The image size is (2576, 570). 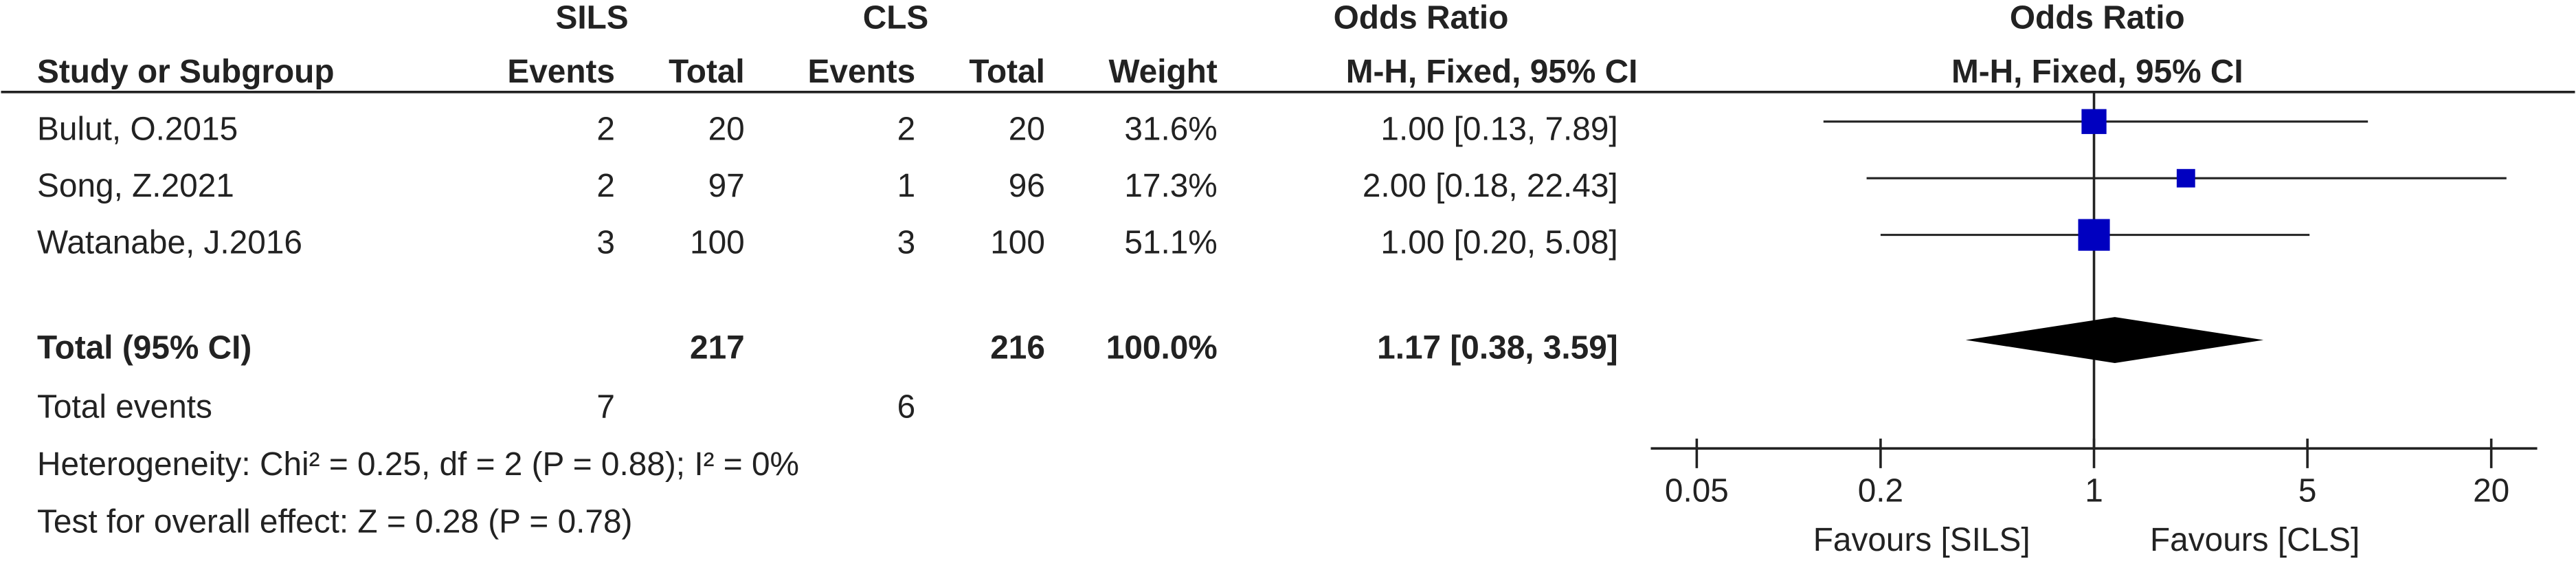 What do you see at coordinates (1492, 72) in the screenshot?
I see `column-header: M-H, Fixed, 95% CI` at bounding box center [1492, 72].